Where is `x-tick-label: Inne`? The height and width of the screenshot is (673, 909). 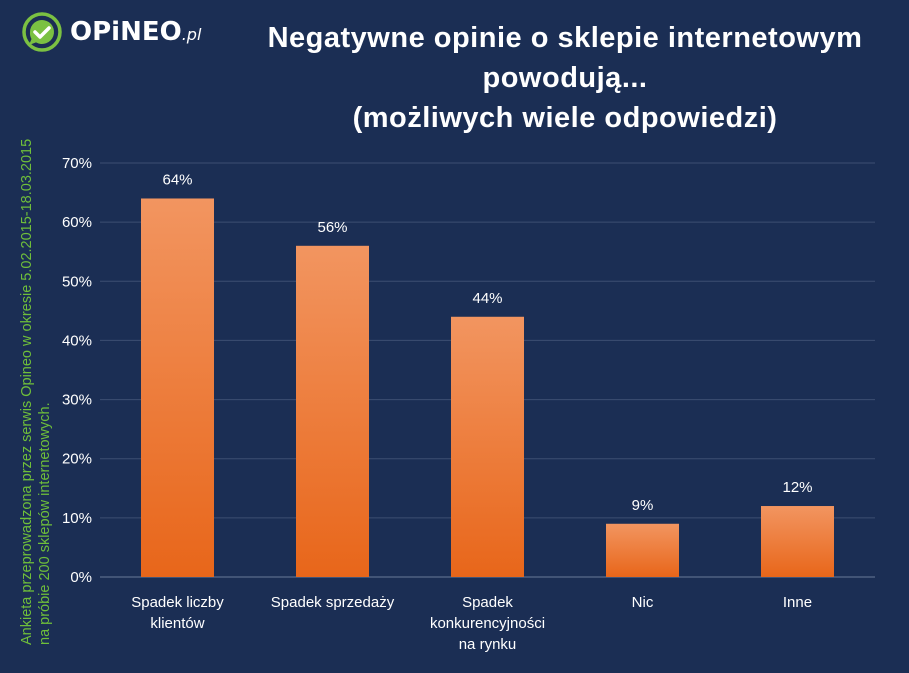
x-tick-label: Inne is located at coordinates (797, 602).